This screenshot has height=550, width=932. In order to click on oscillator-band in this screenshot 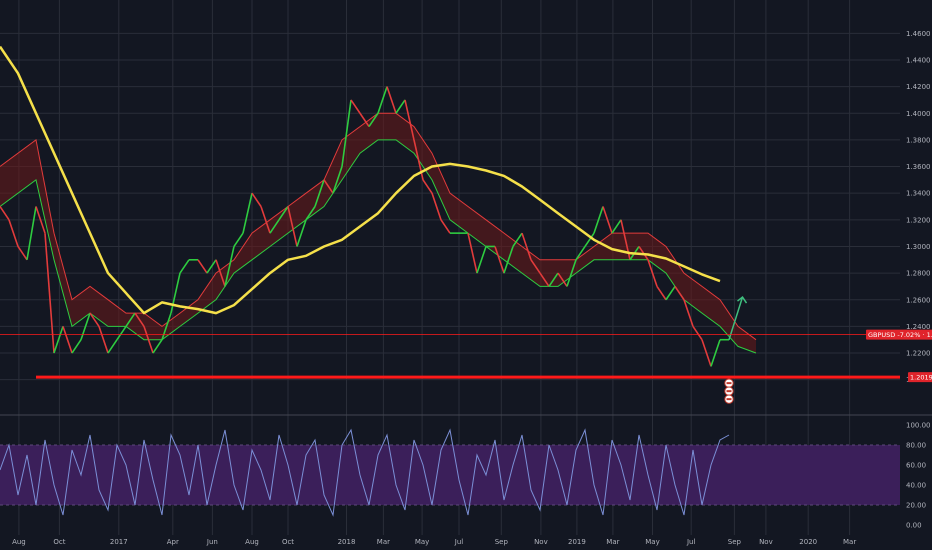, I will do `click(450, 475)`.